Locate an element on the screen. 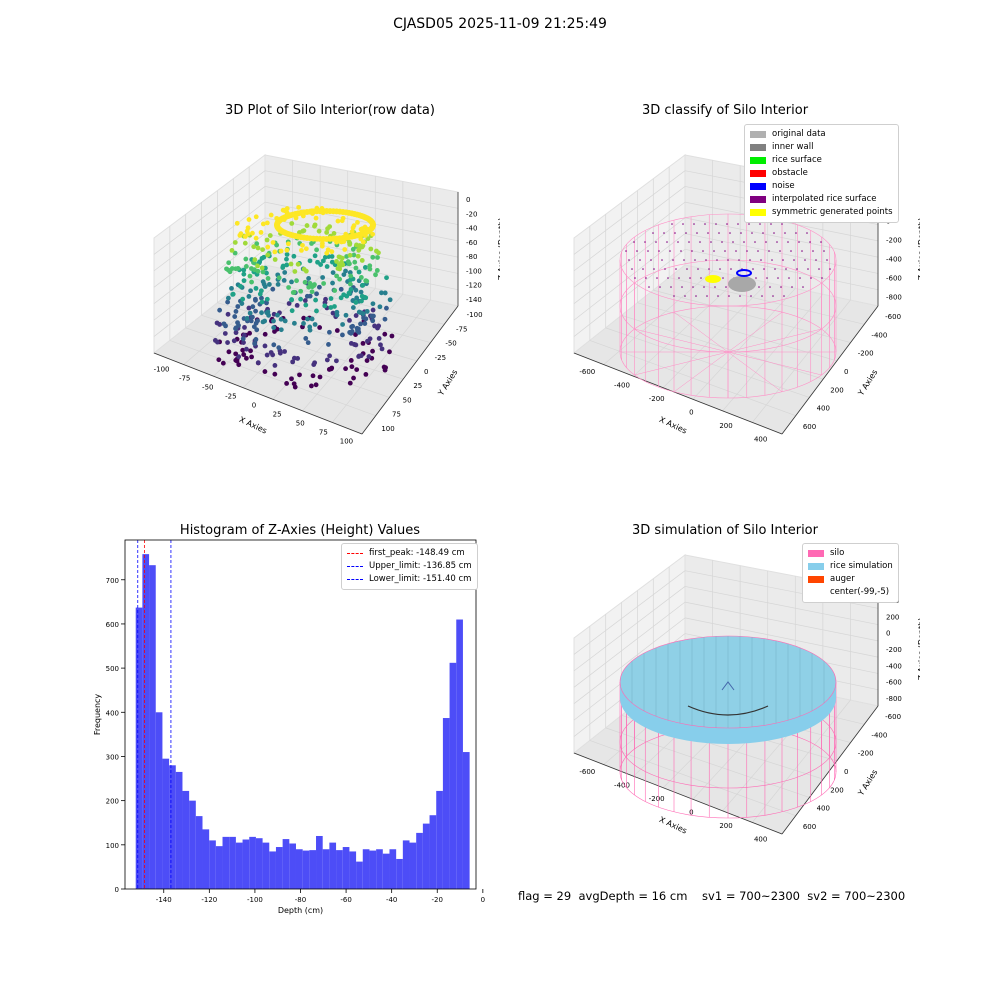 The width and height of the screenshot is (1000, 1000). classify-plot-title: 3D classify of Silo Interior is located at coordinates (725, 110).